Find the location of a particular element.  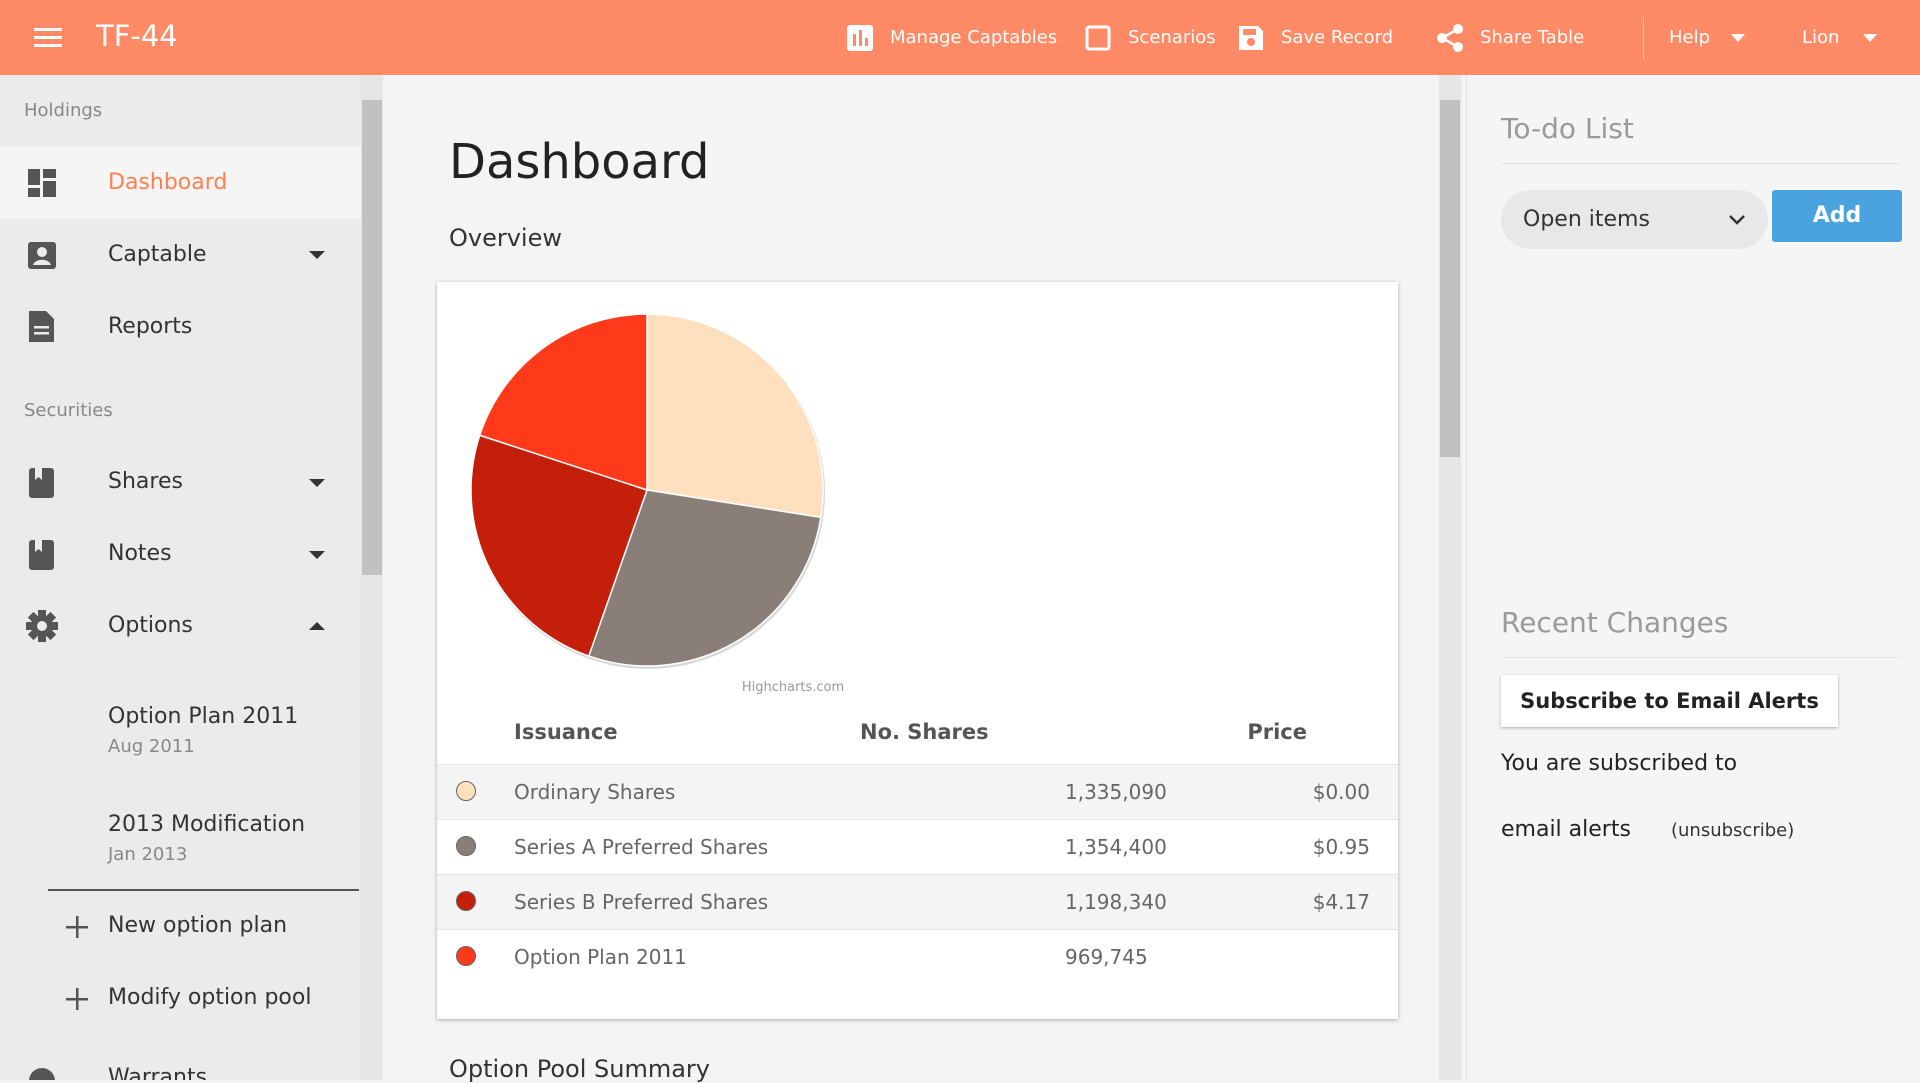

price: $0.95 is located at coordinates (1341, 847).